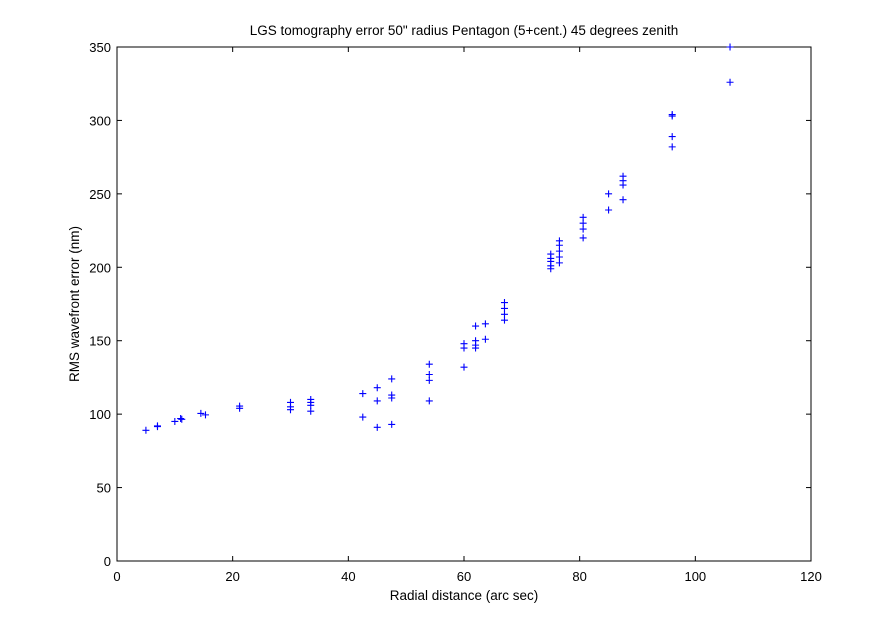 The image size is (896, 630). What do you see at coordinates (100, 120) in the screenshot?
I see `y-tick-label: 300` at bounding box center [100, 120].